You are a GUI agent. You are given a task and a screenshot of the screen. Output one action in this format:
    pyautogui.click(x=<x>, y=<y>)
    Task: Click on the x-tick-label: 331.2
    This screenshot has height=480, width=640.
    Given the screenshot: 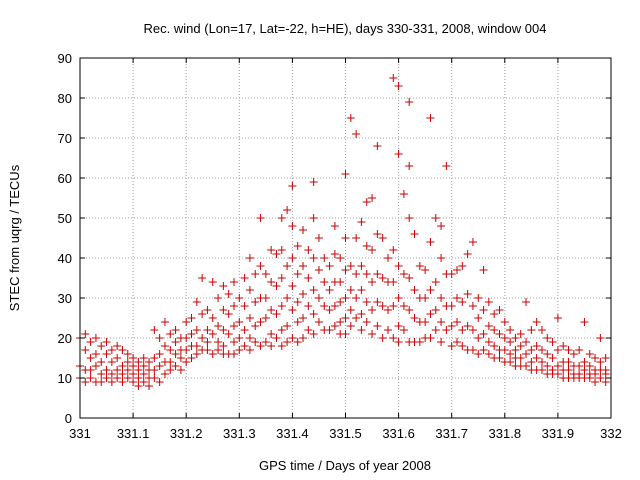 What is the action you would take?
    pyautogui.click(x=186, y=433)
    